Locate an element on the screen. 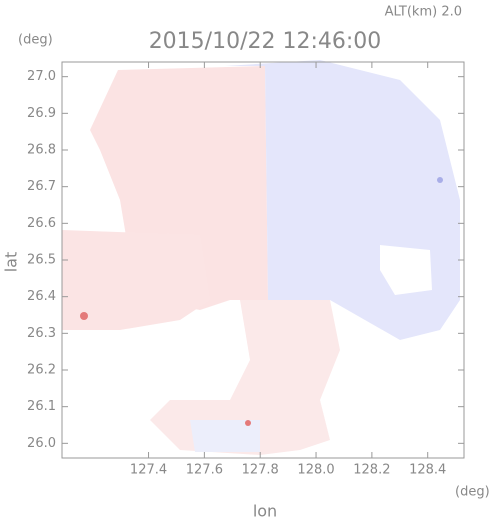 The width and height of the screenshot is (491, 521). x-tick-label: 128.4 is located at coordinates (427, 470).